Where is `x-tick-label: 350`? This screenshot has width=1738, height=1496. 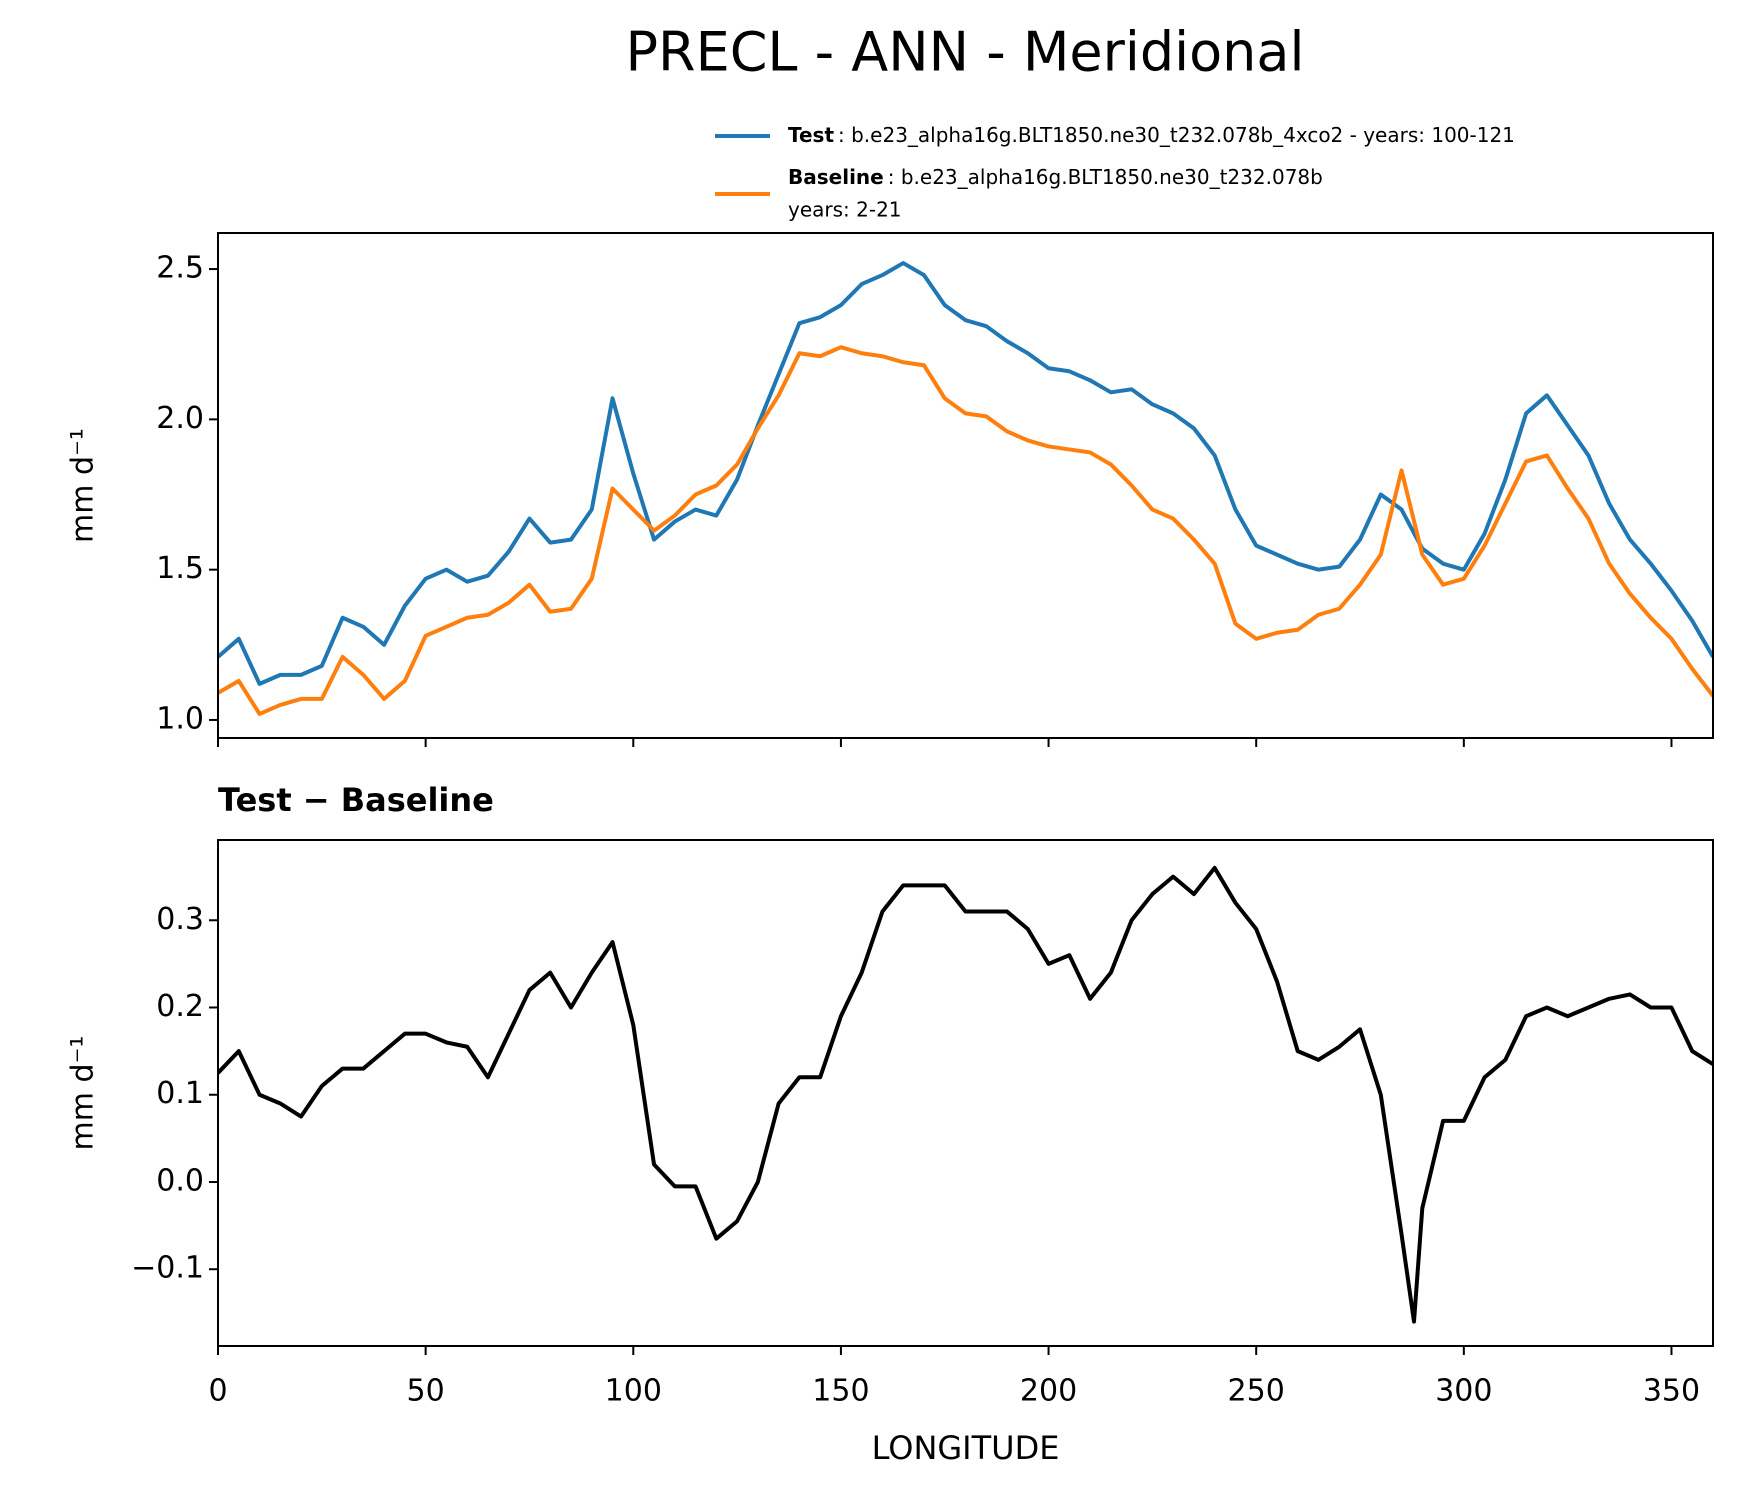
x-tick-label: 350 is located at coordinates (1671, 1391).